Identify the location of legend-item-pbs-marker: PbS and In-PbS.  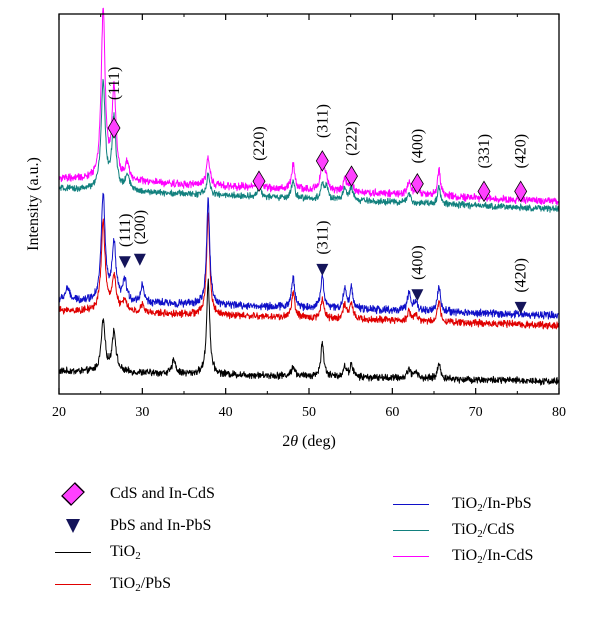
(129, 526).